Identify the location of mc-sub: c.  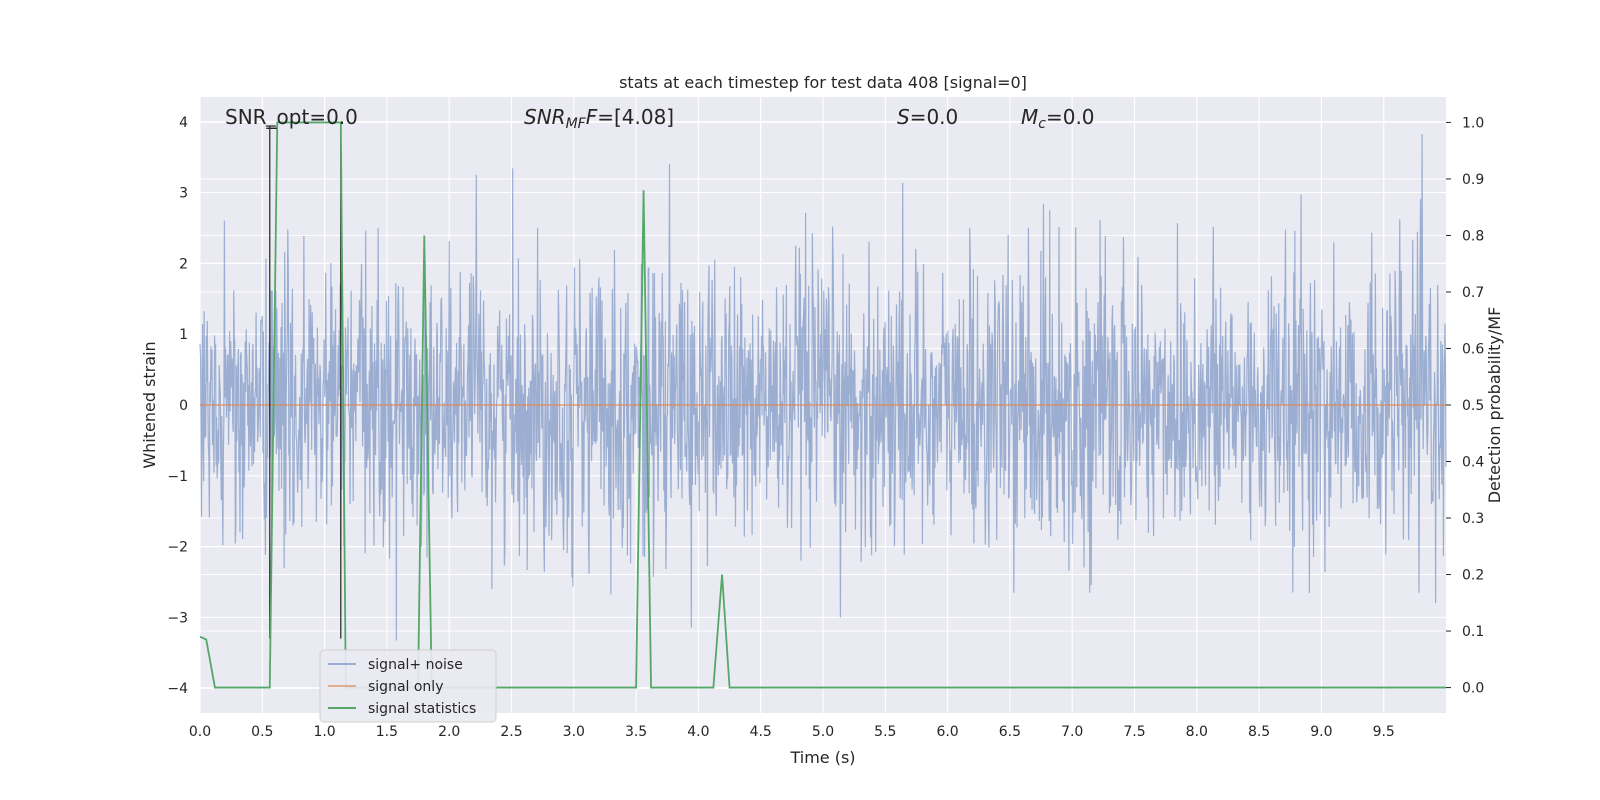
(1042, 124).